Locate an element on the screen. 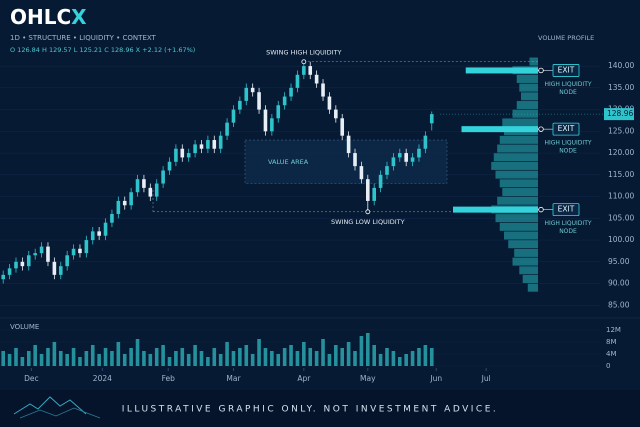  x-tick-label: Apr is located at coordinates (304, 378).